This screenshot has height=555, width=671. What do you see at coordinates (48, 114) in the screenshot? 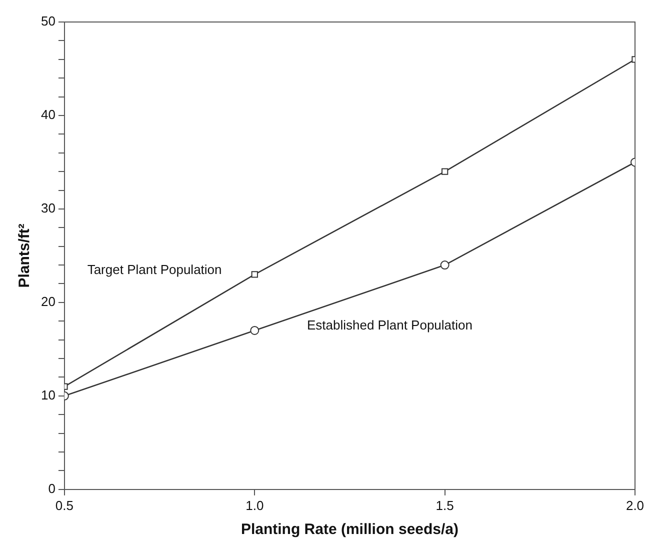
I see `y-tick-label: 40` at bounding box center [48, 114].